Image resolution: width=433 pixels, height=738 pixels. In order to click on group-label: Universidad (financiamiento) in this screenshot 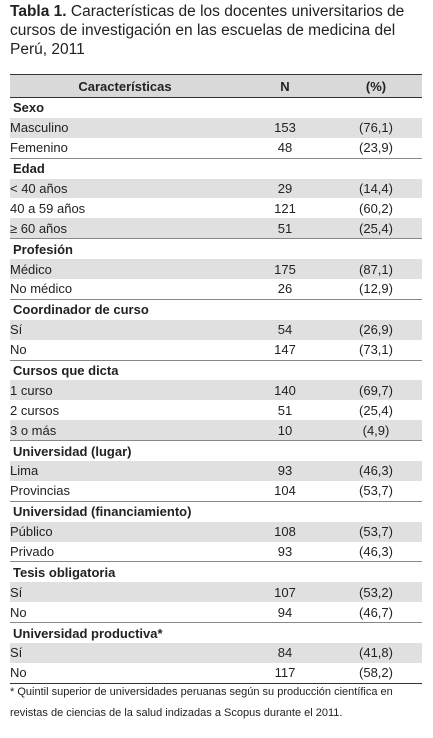, I will do `click(216, 511)`.